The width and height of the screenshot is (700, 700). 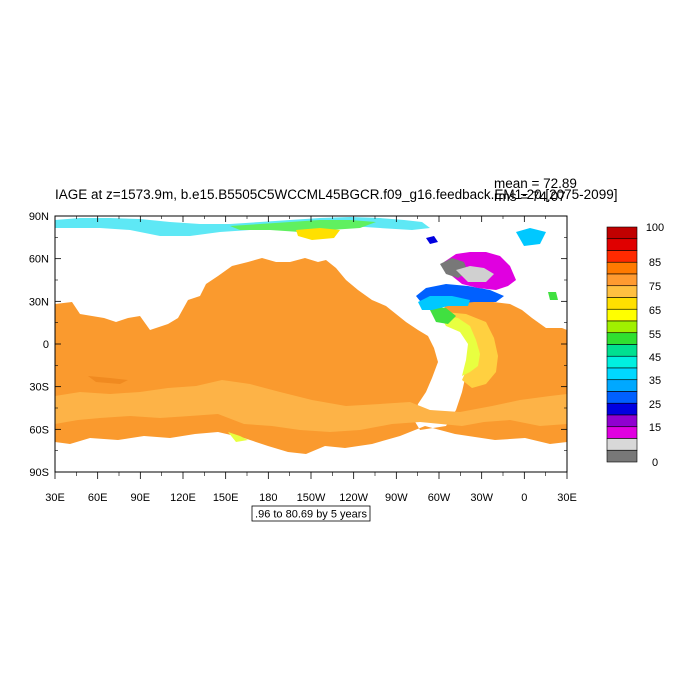 I want to click on lon-label: 30W, so click(x=481, y=498).